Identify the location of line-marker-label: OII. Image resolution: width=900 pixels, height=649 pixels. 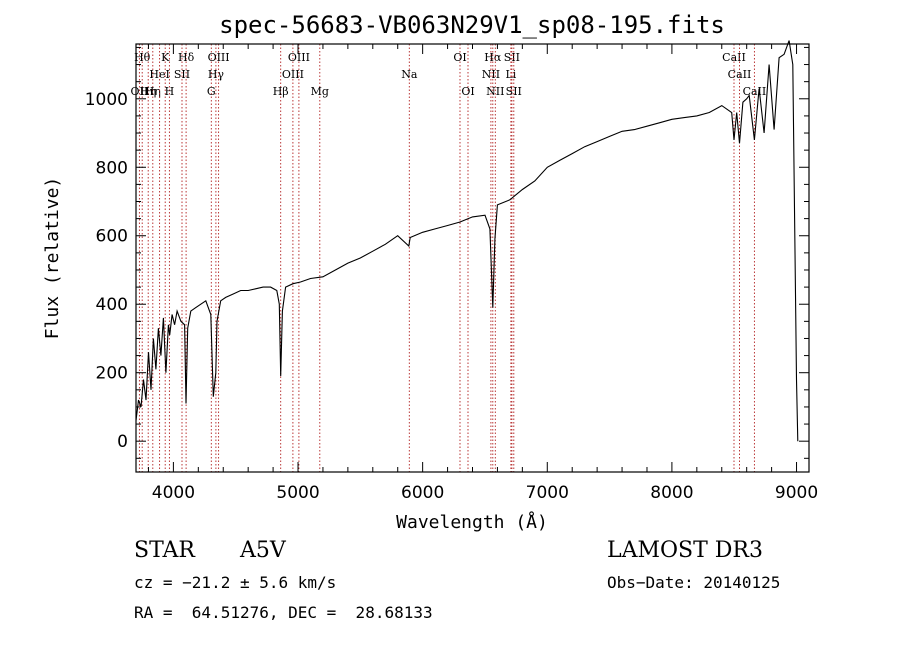
(140, 91).